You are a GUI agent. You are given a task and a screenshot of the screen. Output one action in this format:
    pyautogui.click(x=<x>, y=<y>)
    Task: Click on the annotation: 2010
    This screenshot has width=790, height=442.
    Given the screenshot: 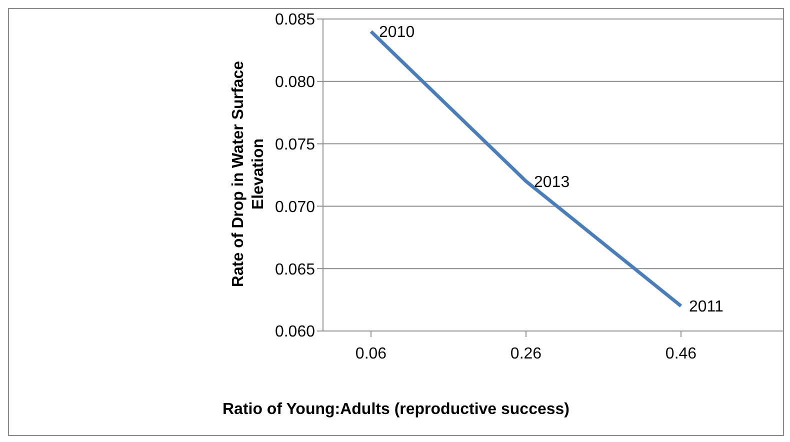 What is the action you would take?
    pyautogui.click(x=397, y=33)
    